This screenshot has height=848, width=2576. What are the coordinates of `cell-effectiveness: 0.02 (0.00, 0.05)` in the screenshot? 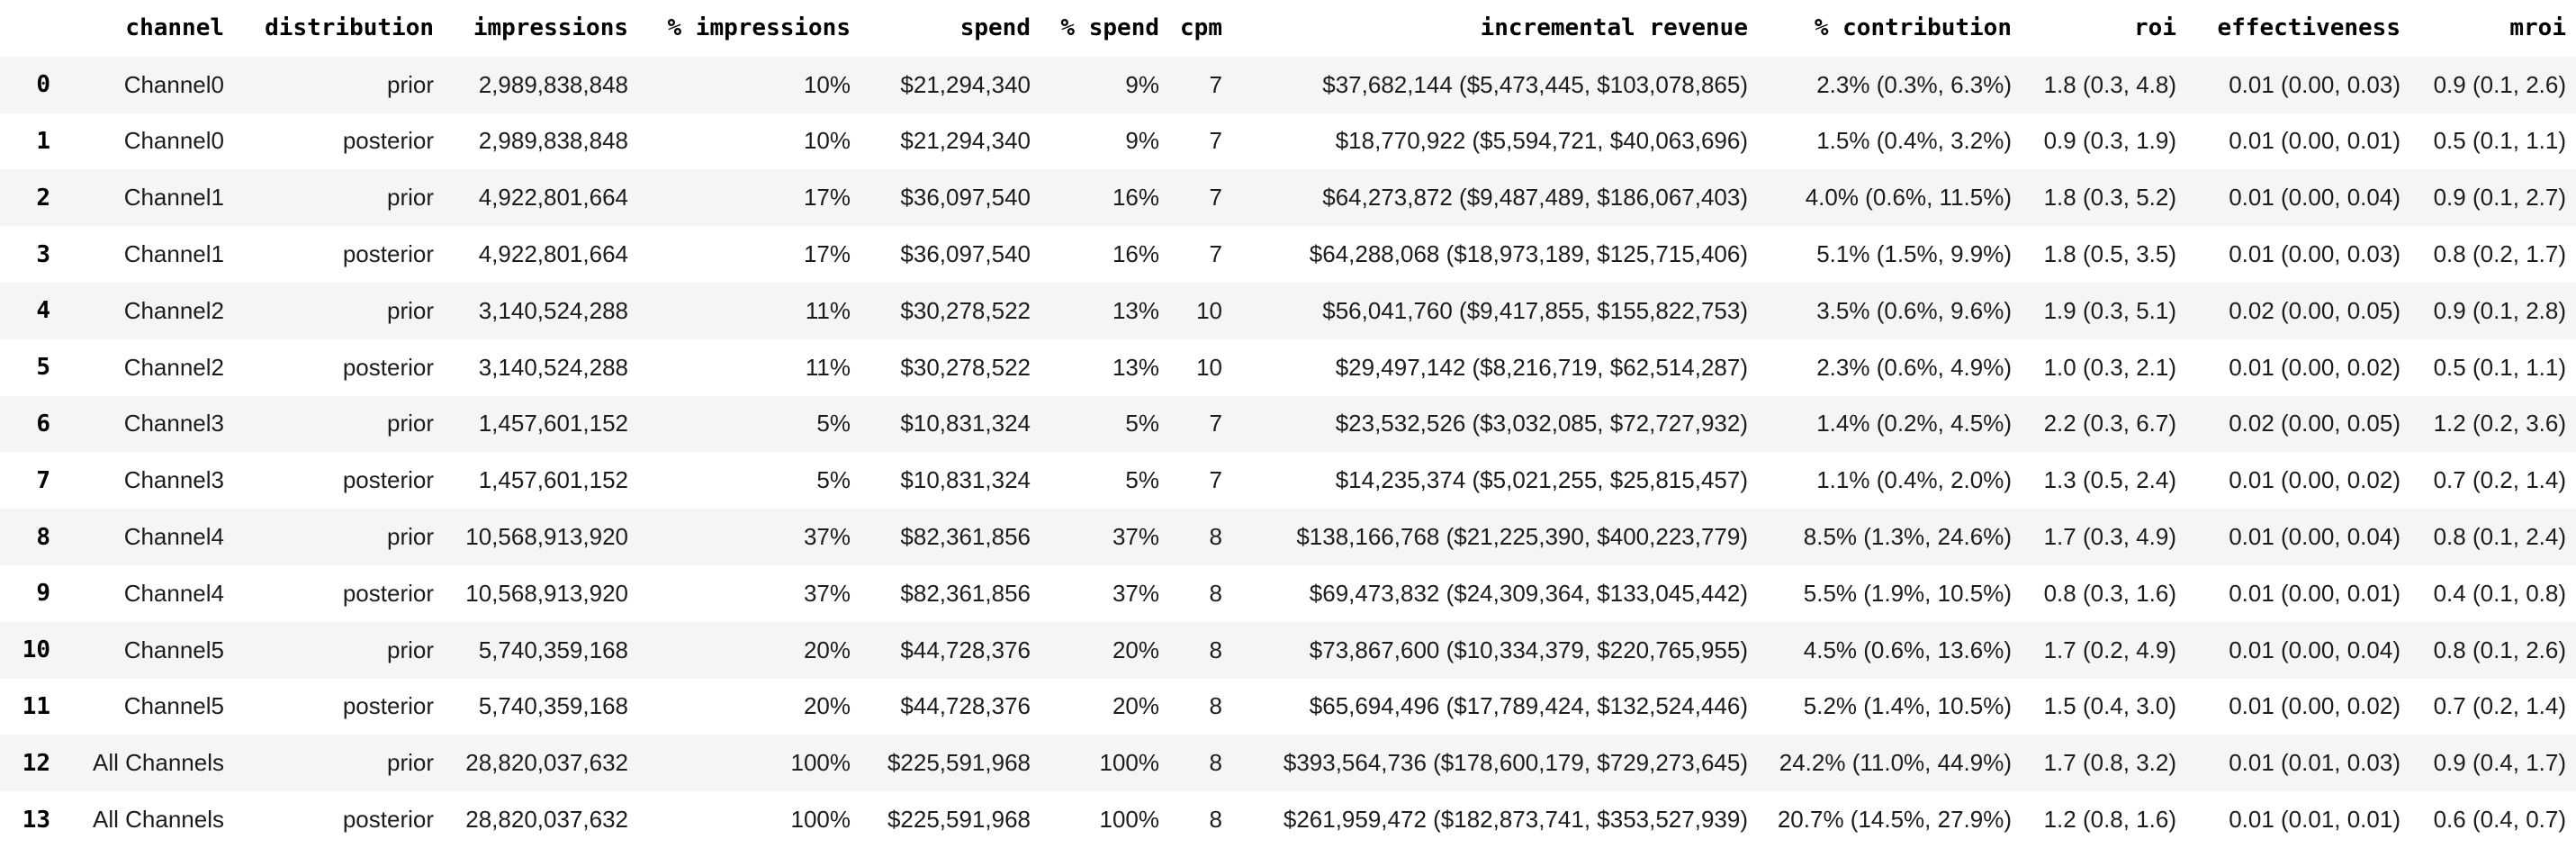 It's located at (2314, 424).